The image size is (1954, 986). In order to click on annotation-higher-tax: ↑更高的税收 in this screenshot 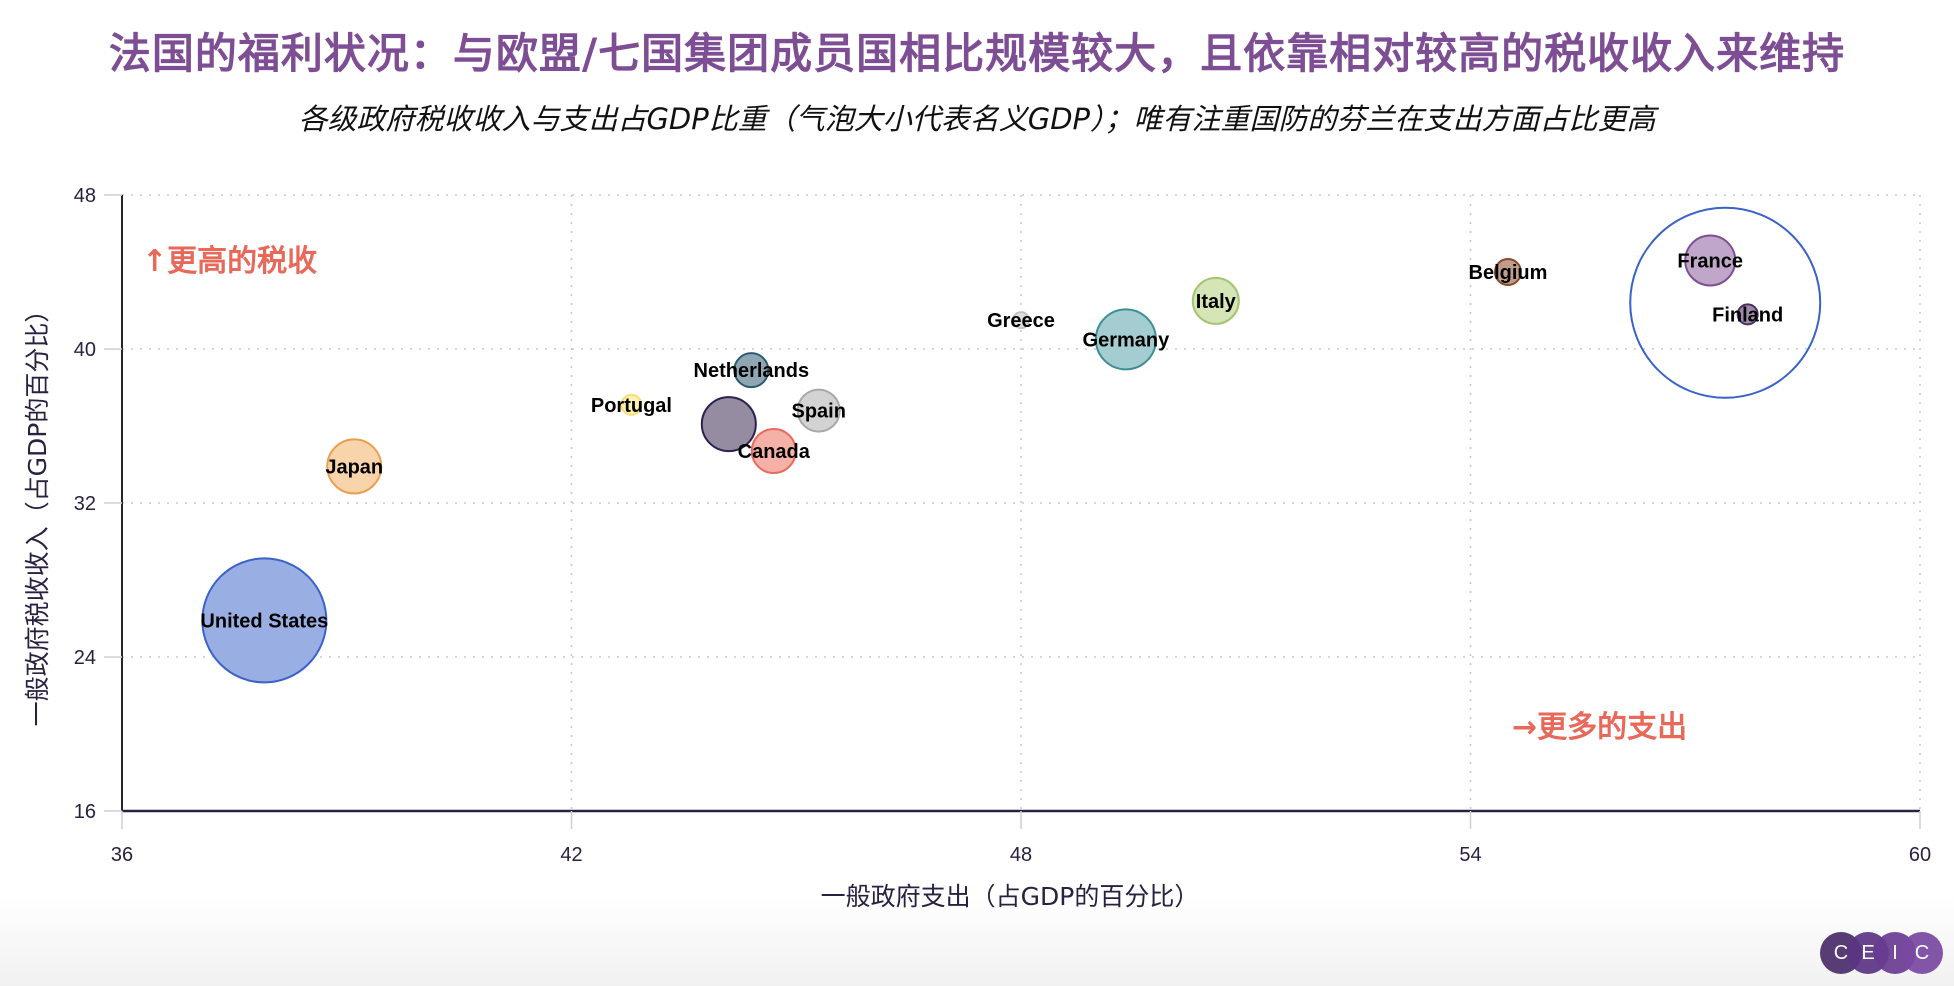, I will do `click(230, 261)`.